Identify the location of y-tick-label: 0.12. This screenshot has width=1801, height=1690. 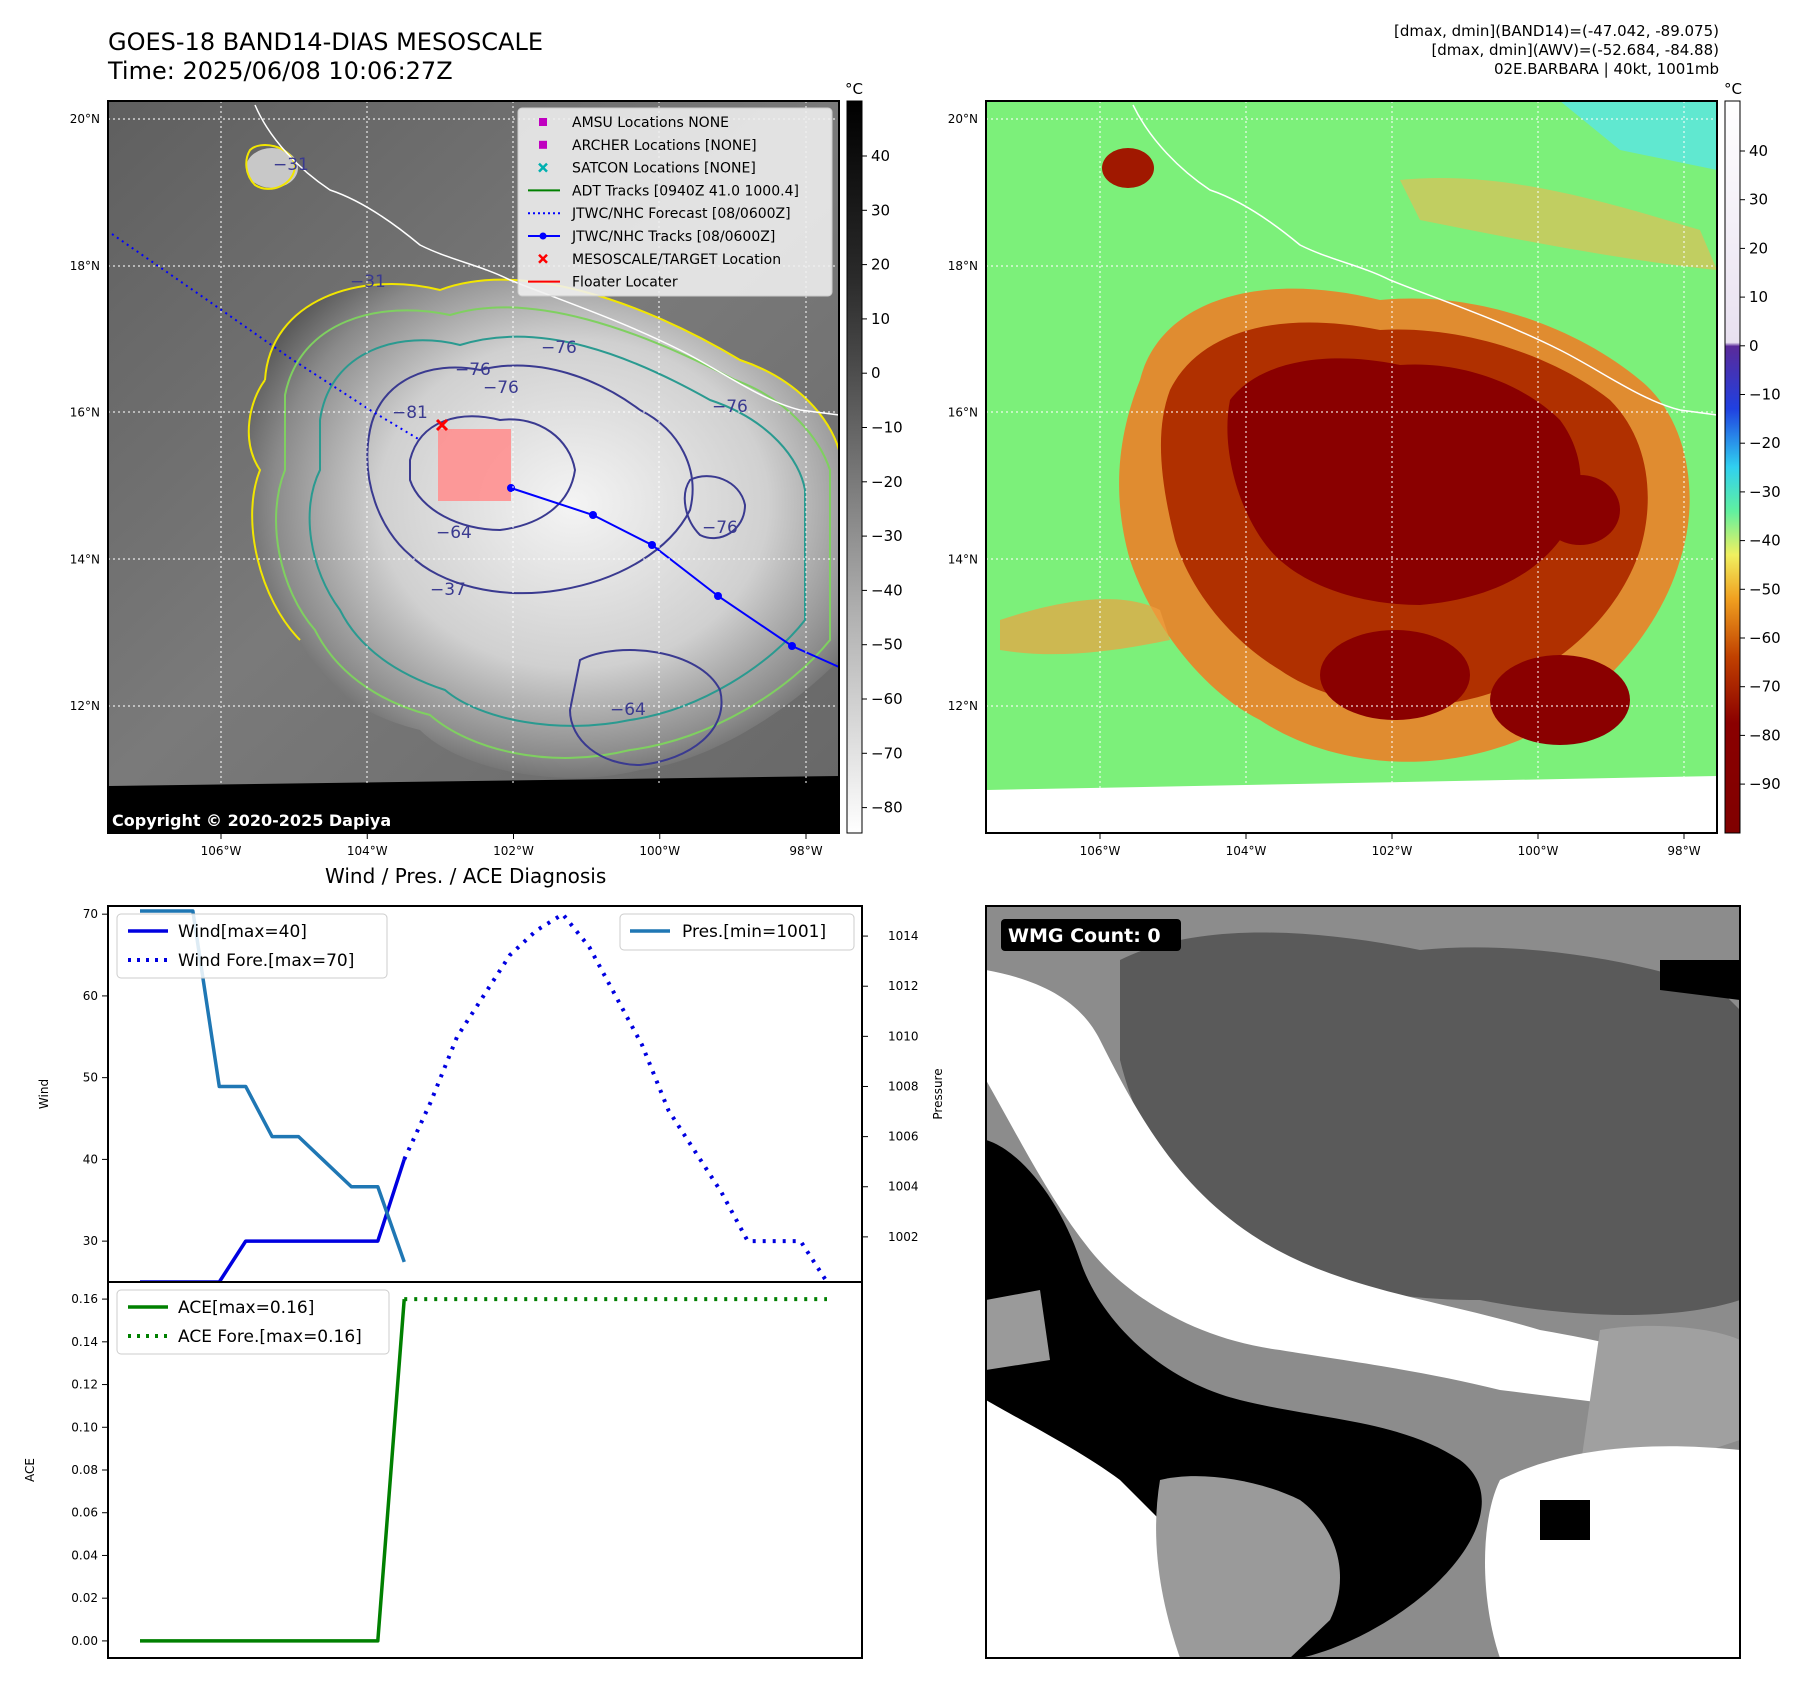
(84, 1385).